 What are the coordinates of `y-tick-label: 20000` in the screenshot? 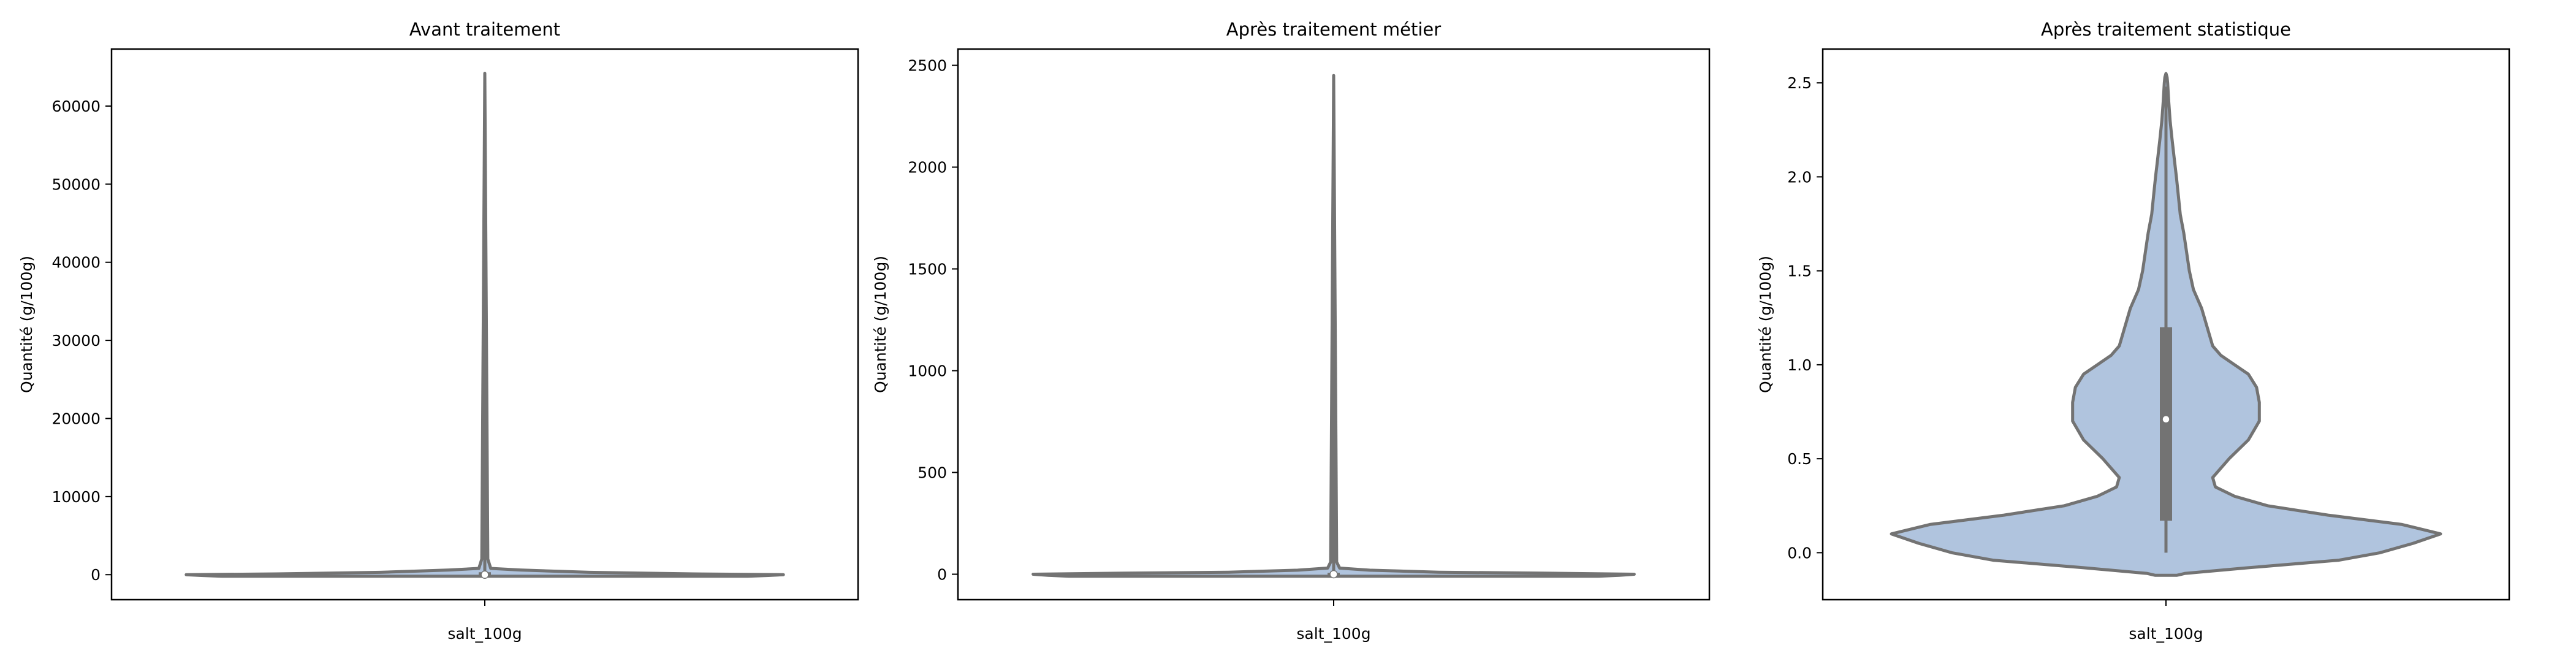 It's located at (76, 418).